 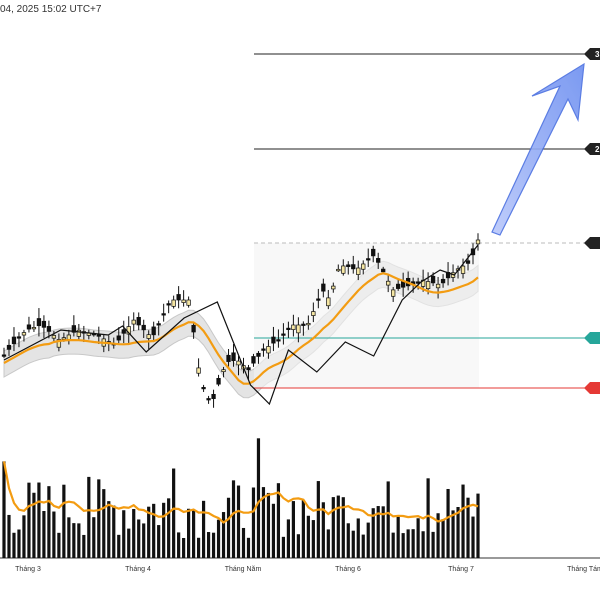 What do you see at coordinates (138, 569) in the screenshot?
I see `x-tick-label: Tháng 4` at bounding box center [138, 569].